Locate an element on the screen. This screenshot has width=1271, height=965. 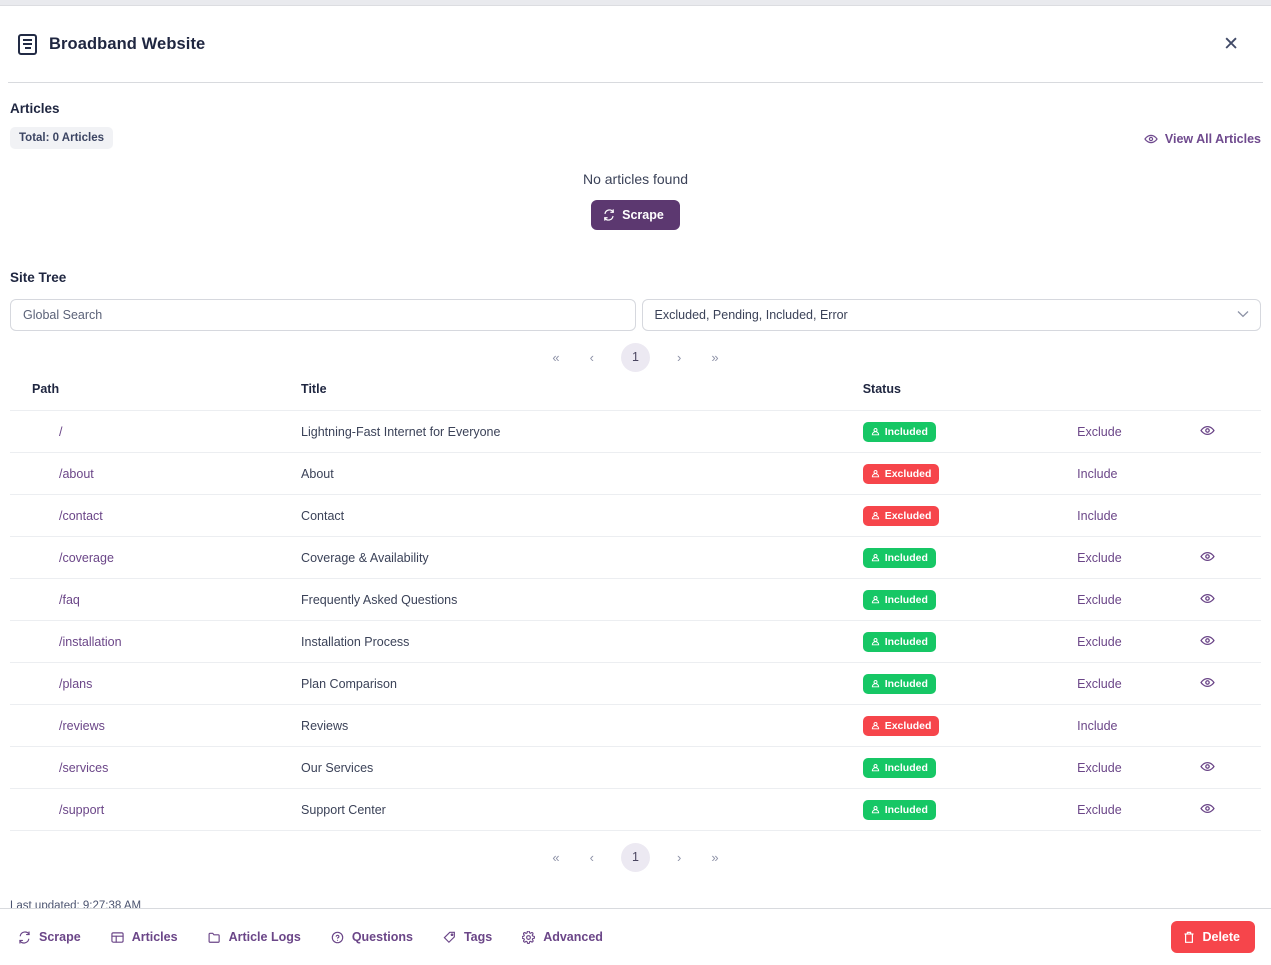
table-row: /contact Contact Excluded Include is located at coordinates (635, 515).